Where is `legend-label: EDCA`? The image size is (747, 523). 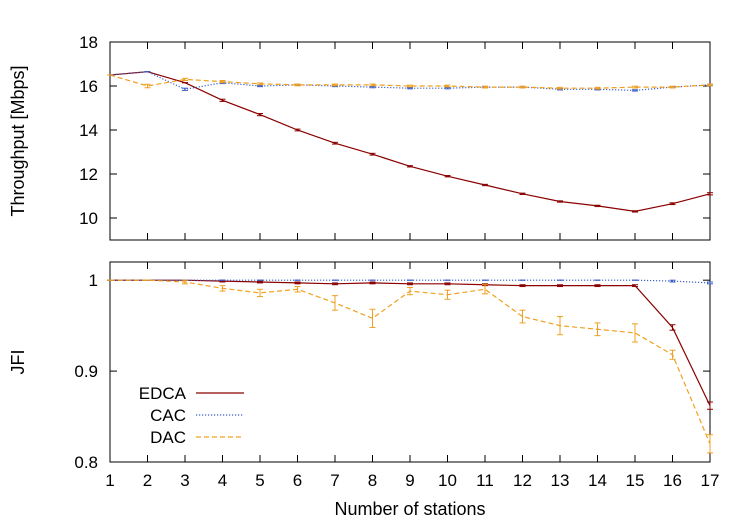 legend-label: EDCA is located at coordinates (163, 393).